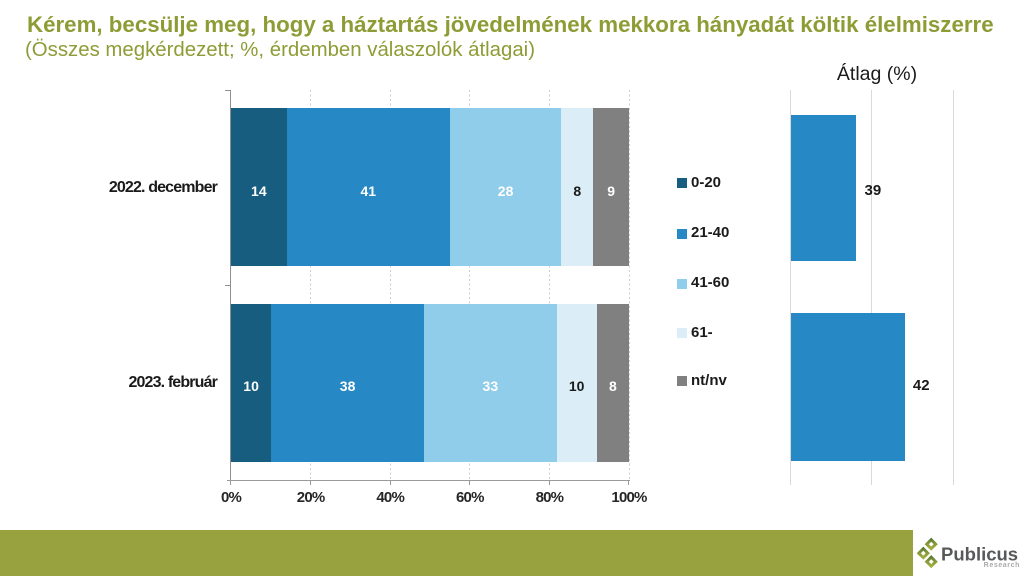  I want to click on svg-text: Publicus, so click(979, 554).